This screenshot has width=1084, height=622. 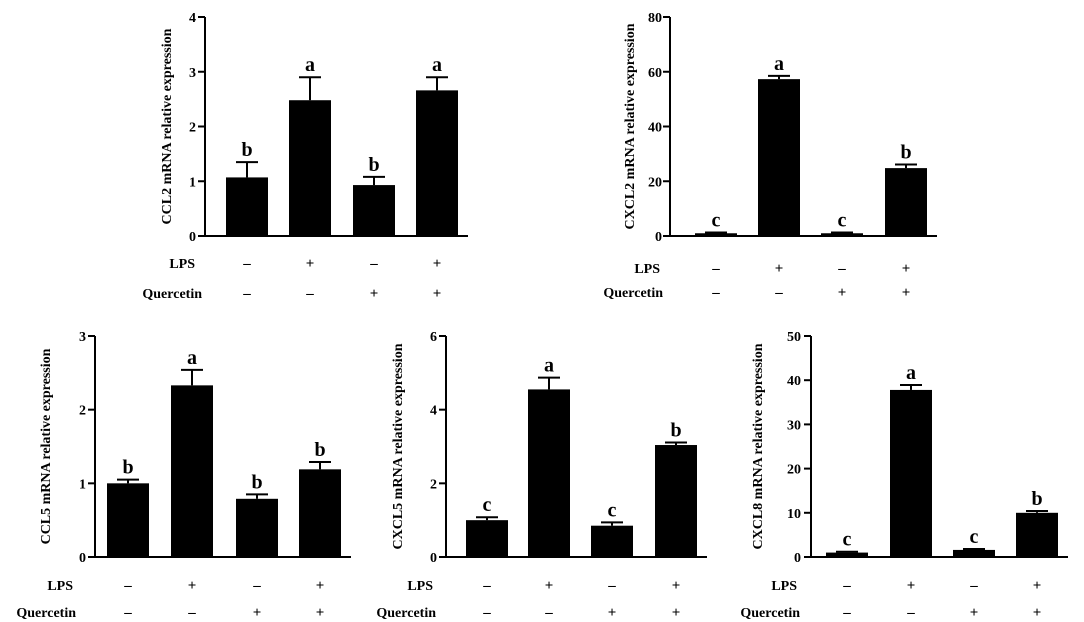 What do you see at coordinates (167, 126) in the screenshot?
I see `y-axis-label: CCL2 mRNA relative expression` at bounding box center [167, 126].